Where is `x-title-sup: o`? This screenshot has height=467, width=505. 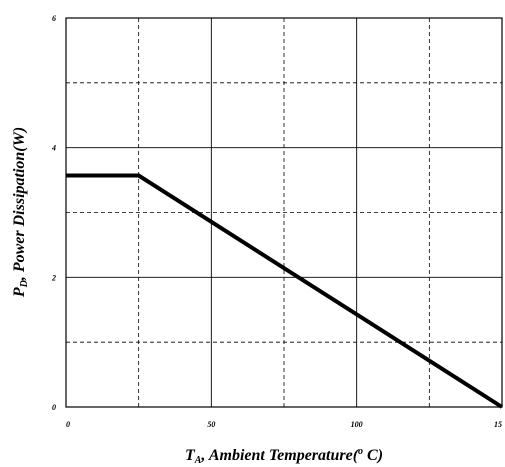
x-title-sup: o is located at coordinates (360, 451).